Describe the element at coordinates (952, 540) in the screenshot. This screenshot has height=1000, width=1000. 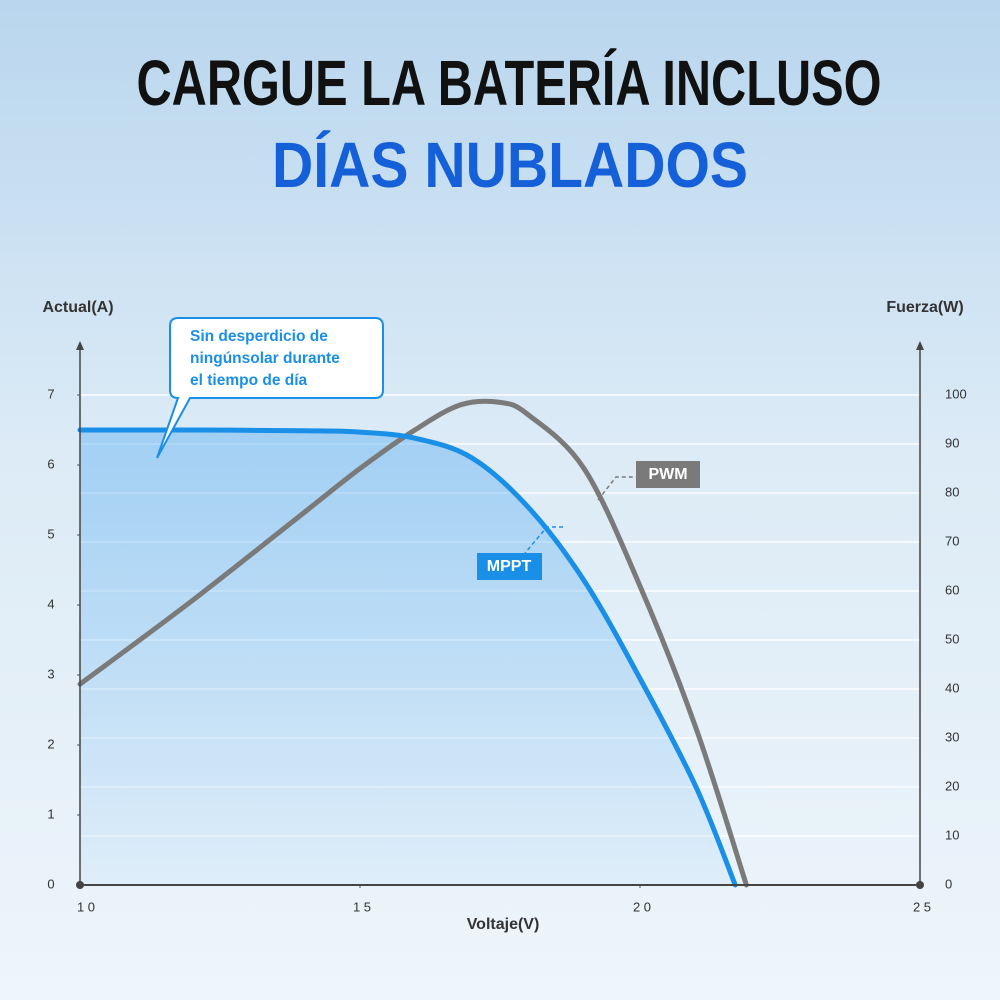
I see `y2-tick-label: 70` at that location.